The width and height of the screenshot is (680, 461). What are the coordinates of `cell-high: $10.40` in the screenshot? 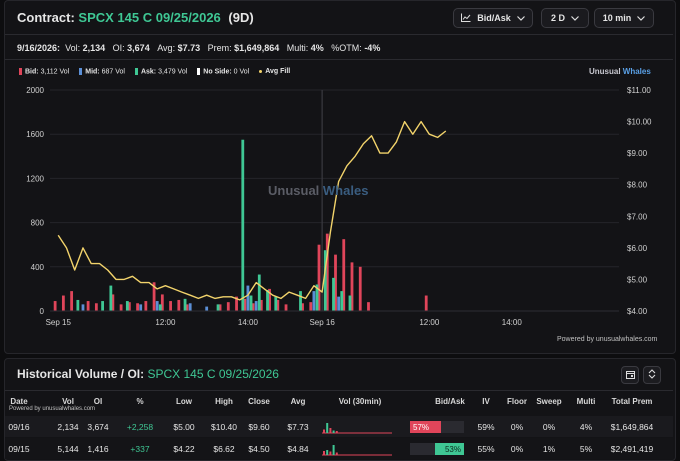 It's located at (224, 427).